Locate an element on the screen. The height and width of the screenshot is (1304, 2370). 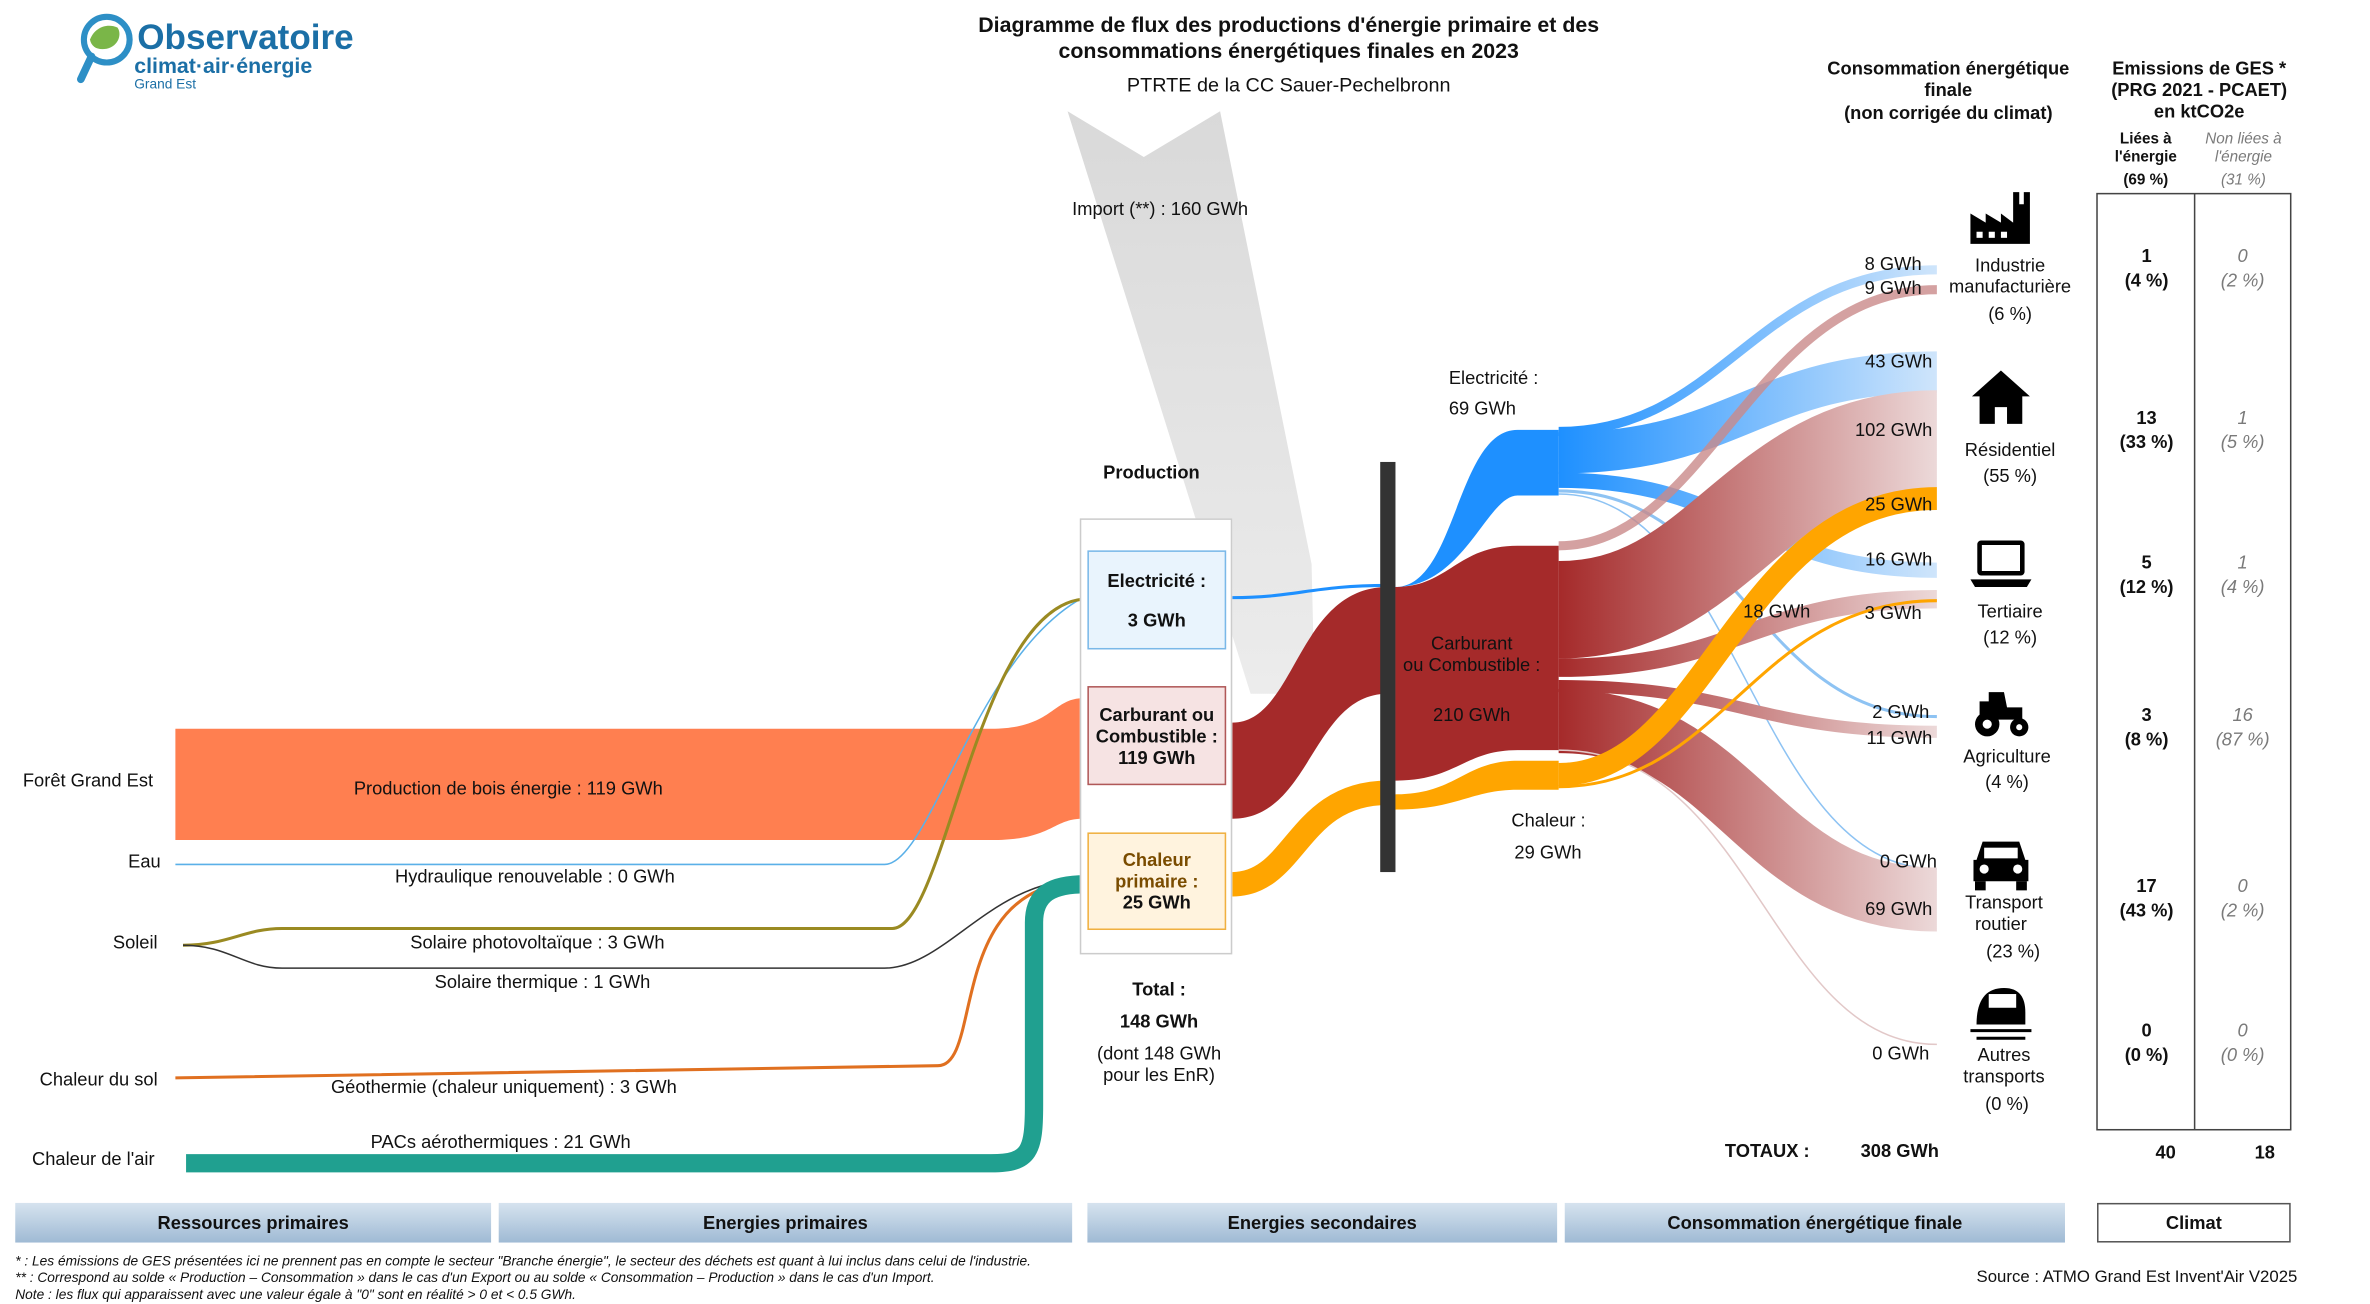
sector-tertiaire-pct: (12 %) is located at coordinates (2010, 637).